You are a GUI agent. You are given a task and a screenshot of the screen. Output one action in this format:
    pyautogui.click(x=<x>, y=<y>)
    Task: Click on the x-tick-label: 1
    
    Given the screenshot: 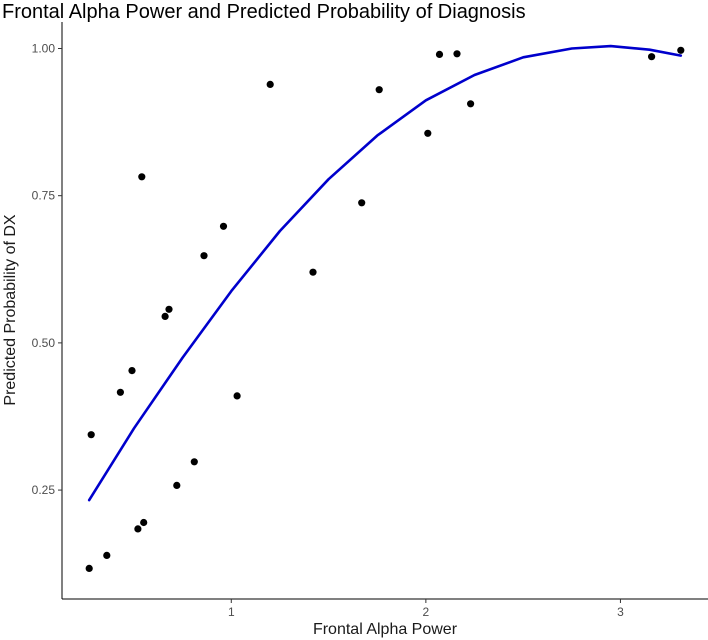 What is the action you would take?
    pyautogui.click(x=231, y=612)
    